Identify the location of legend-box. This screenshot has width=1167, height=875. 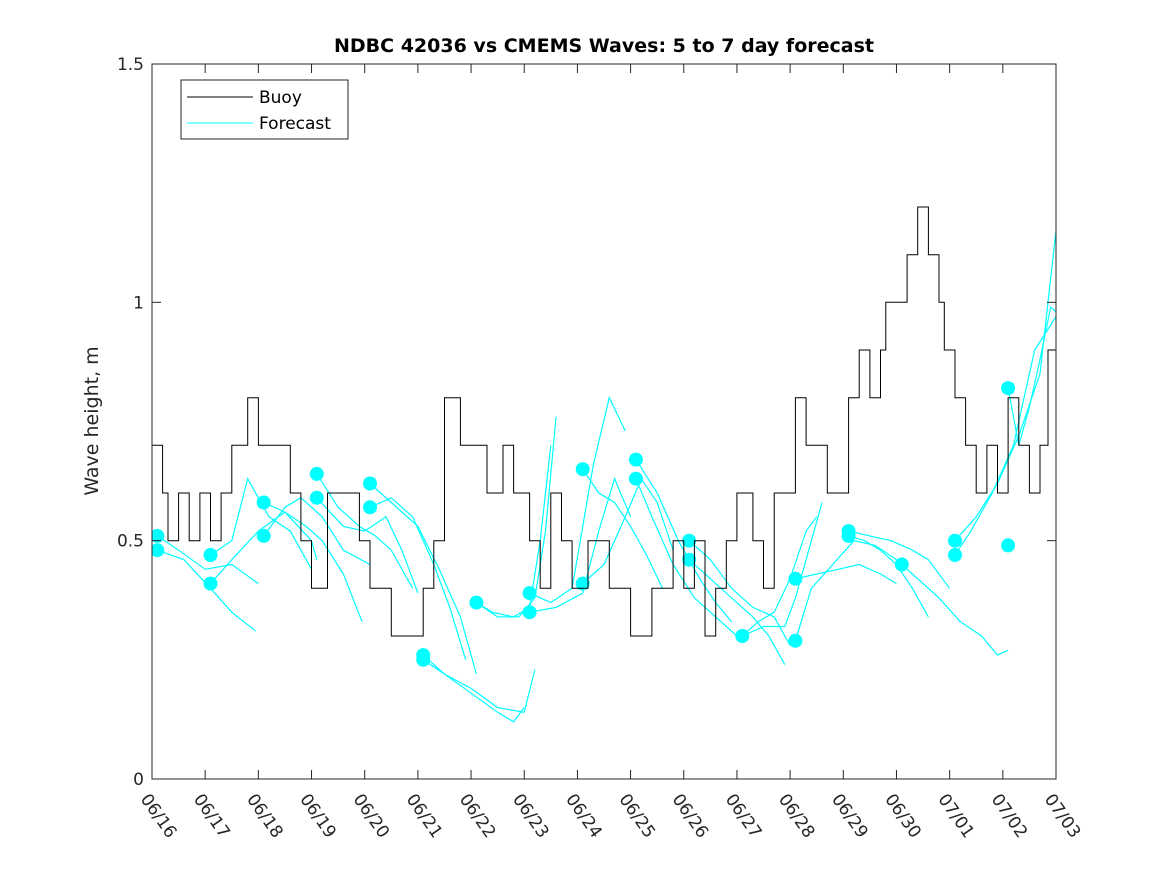
(264, 109).